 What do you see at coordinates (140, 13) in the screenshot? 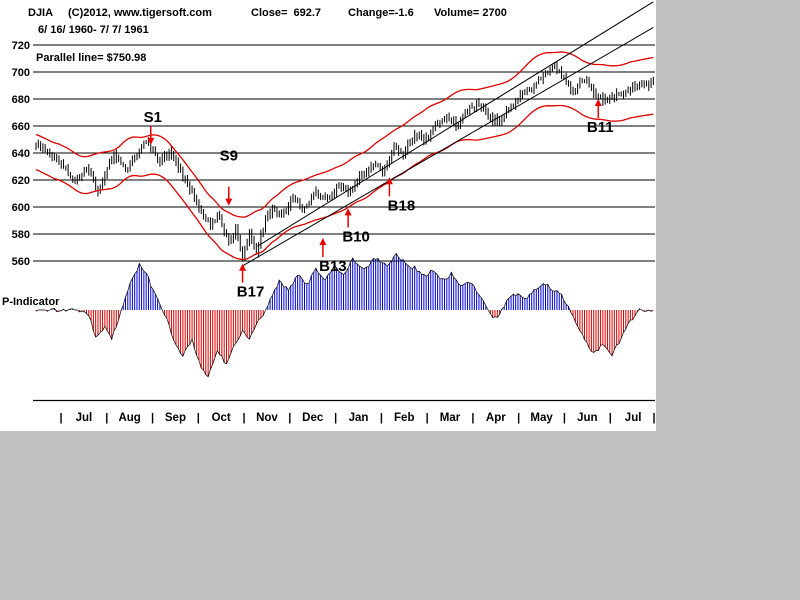
I see `copyright-label: (C)2012, www.tigersoft.com` at bounding box center [140, 13].